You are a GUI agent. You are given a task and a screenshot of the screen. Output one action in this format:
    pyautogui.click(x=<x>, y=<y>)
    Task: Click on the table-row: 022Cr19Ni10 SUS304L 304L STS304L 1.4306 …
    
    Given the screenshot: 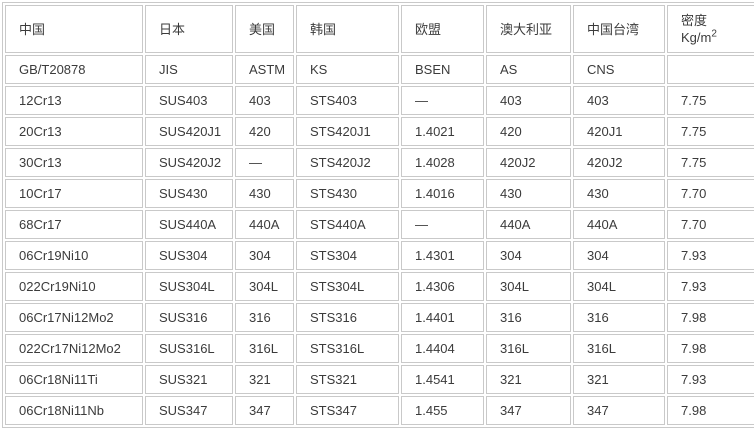 What is the action you would take?
    pyautogui.click(x=379, y=286)
    